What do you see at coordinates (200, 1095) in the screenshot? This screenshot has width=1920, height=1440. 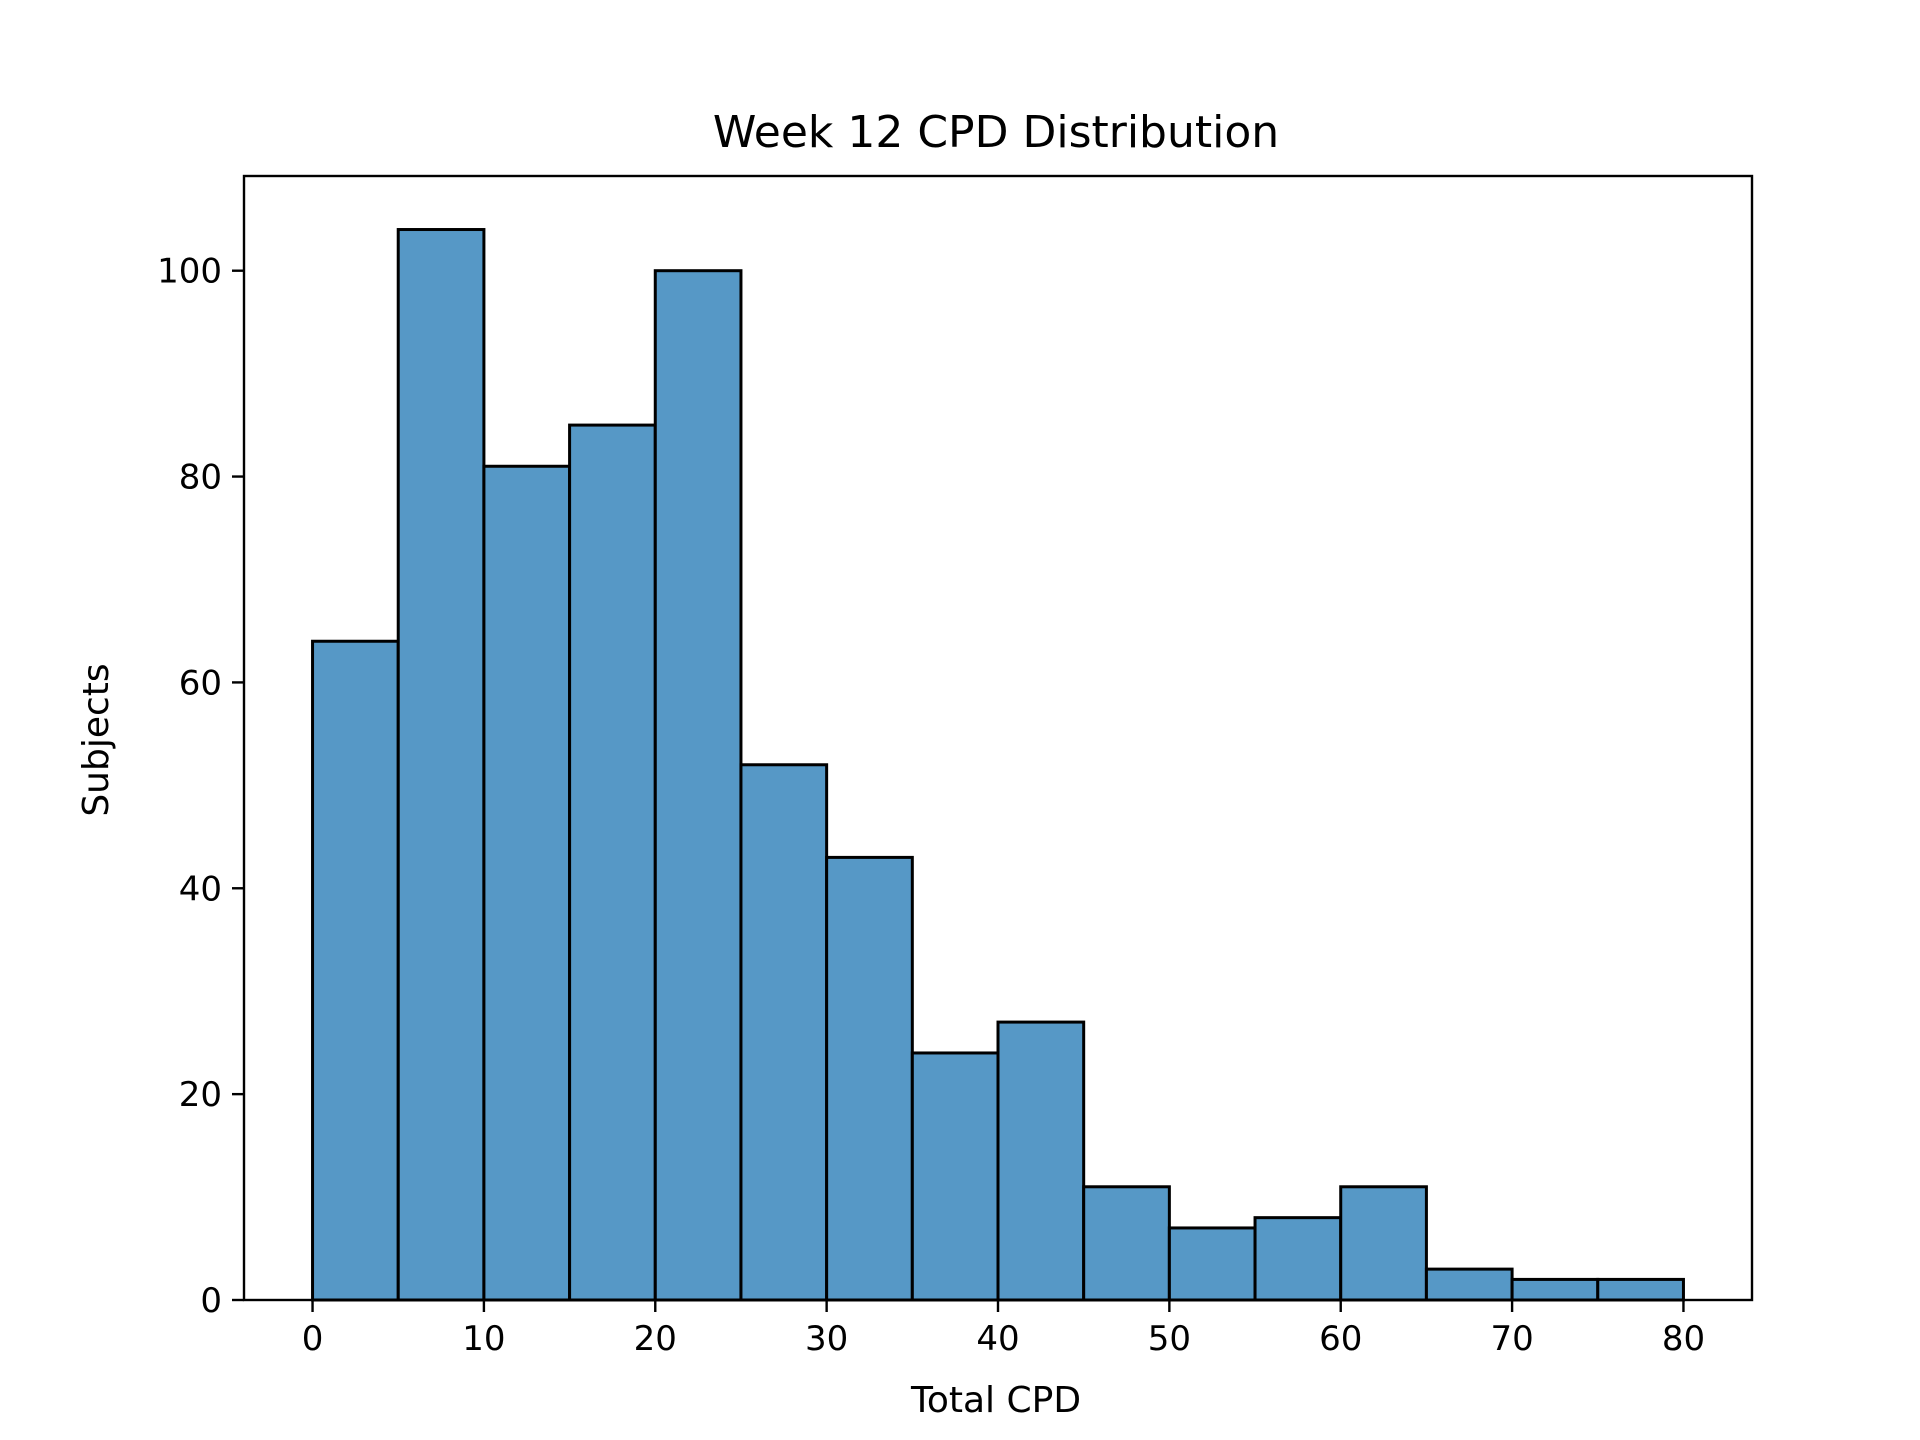 I see `y-tick-label: 20` at bounding box center [200, 1095].